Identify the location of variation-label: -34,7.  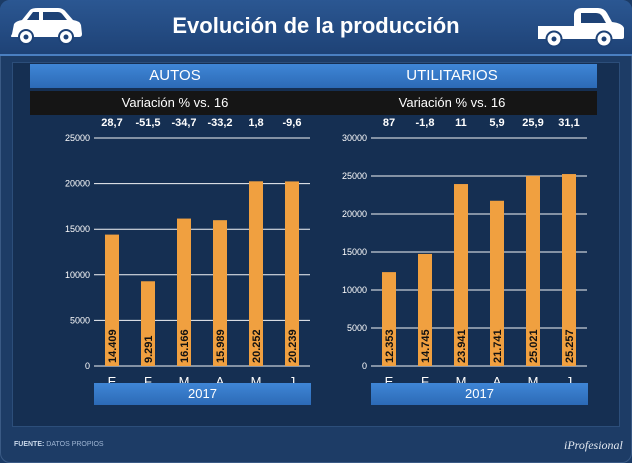
(183, 123).